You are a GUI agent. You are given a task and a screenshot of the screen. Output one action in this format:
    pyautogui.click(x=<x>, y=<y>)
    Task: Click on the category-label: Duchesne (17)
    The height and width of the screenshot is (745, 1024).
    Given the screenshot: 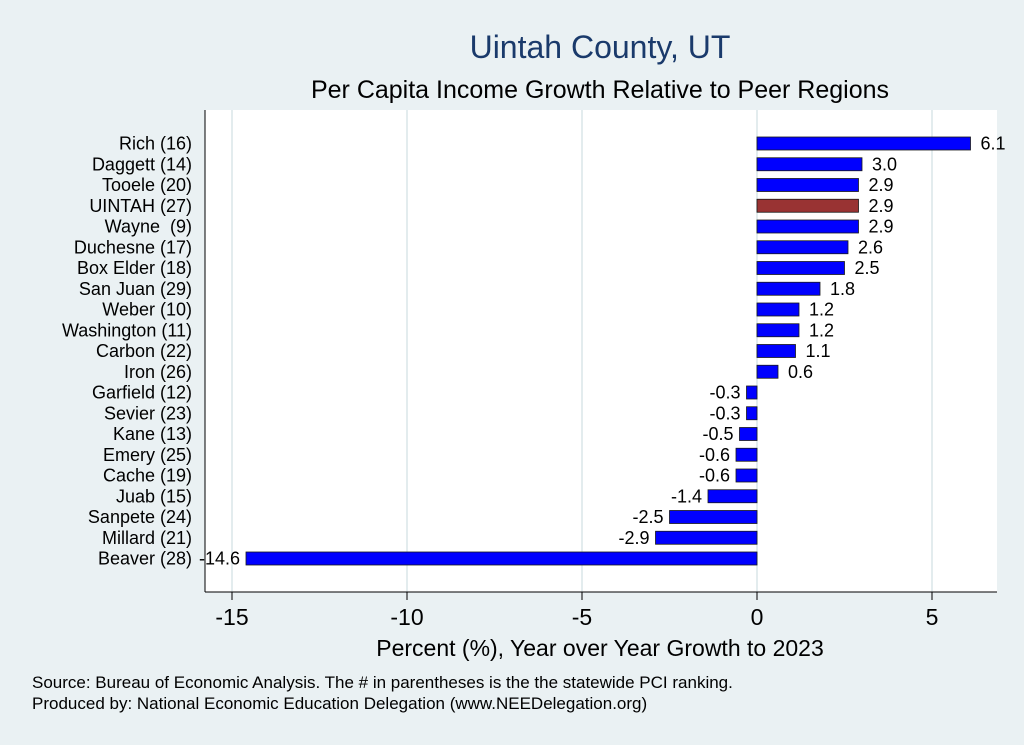 What is the action you would take?
    pyautogui.click(x=133, y=247)
    